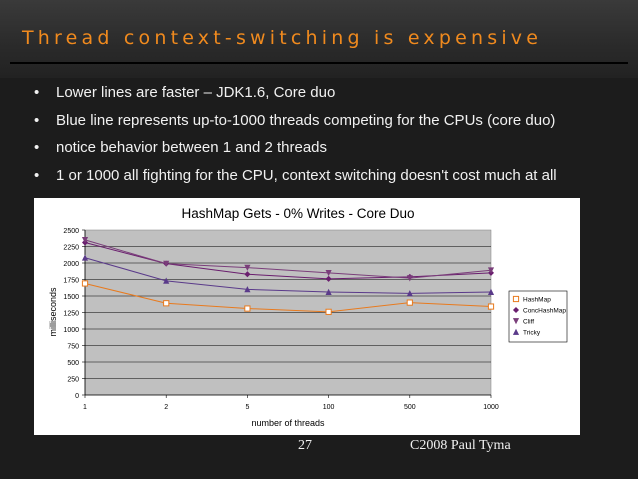 The width and height of the screenshot is (638, 479). I want to click on x-tick-label: 1, so click(85, 407).